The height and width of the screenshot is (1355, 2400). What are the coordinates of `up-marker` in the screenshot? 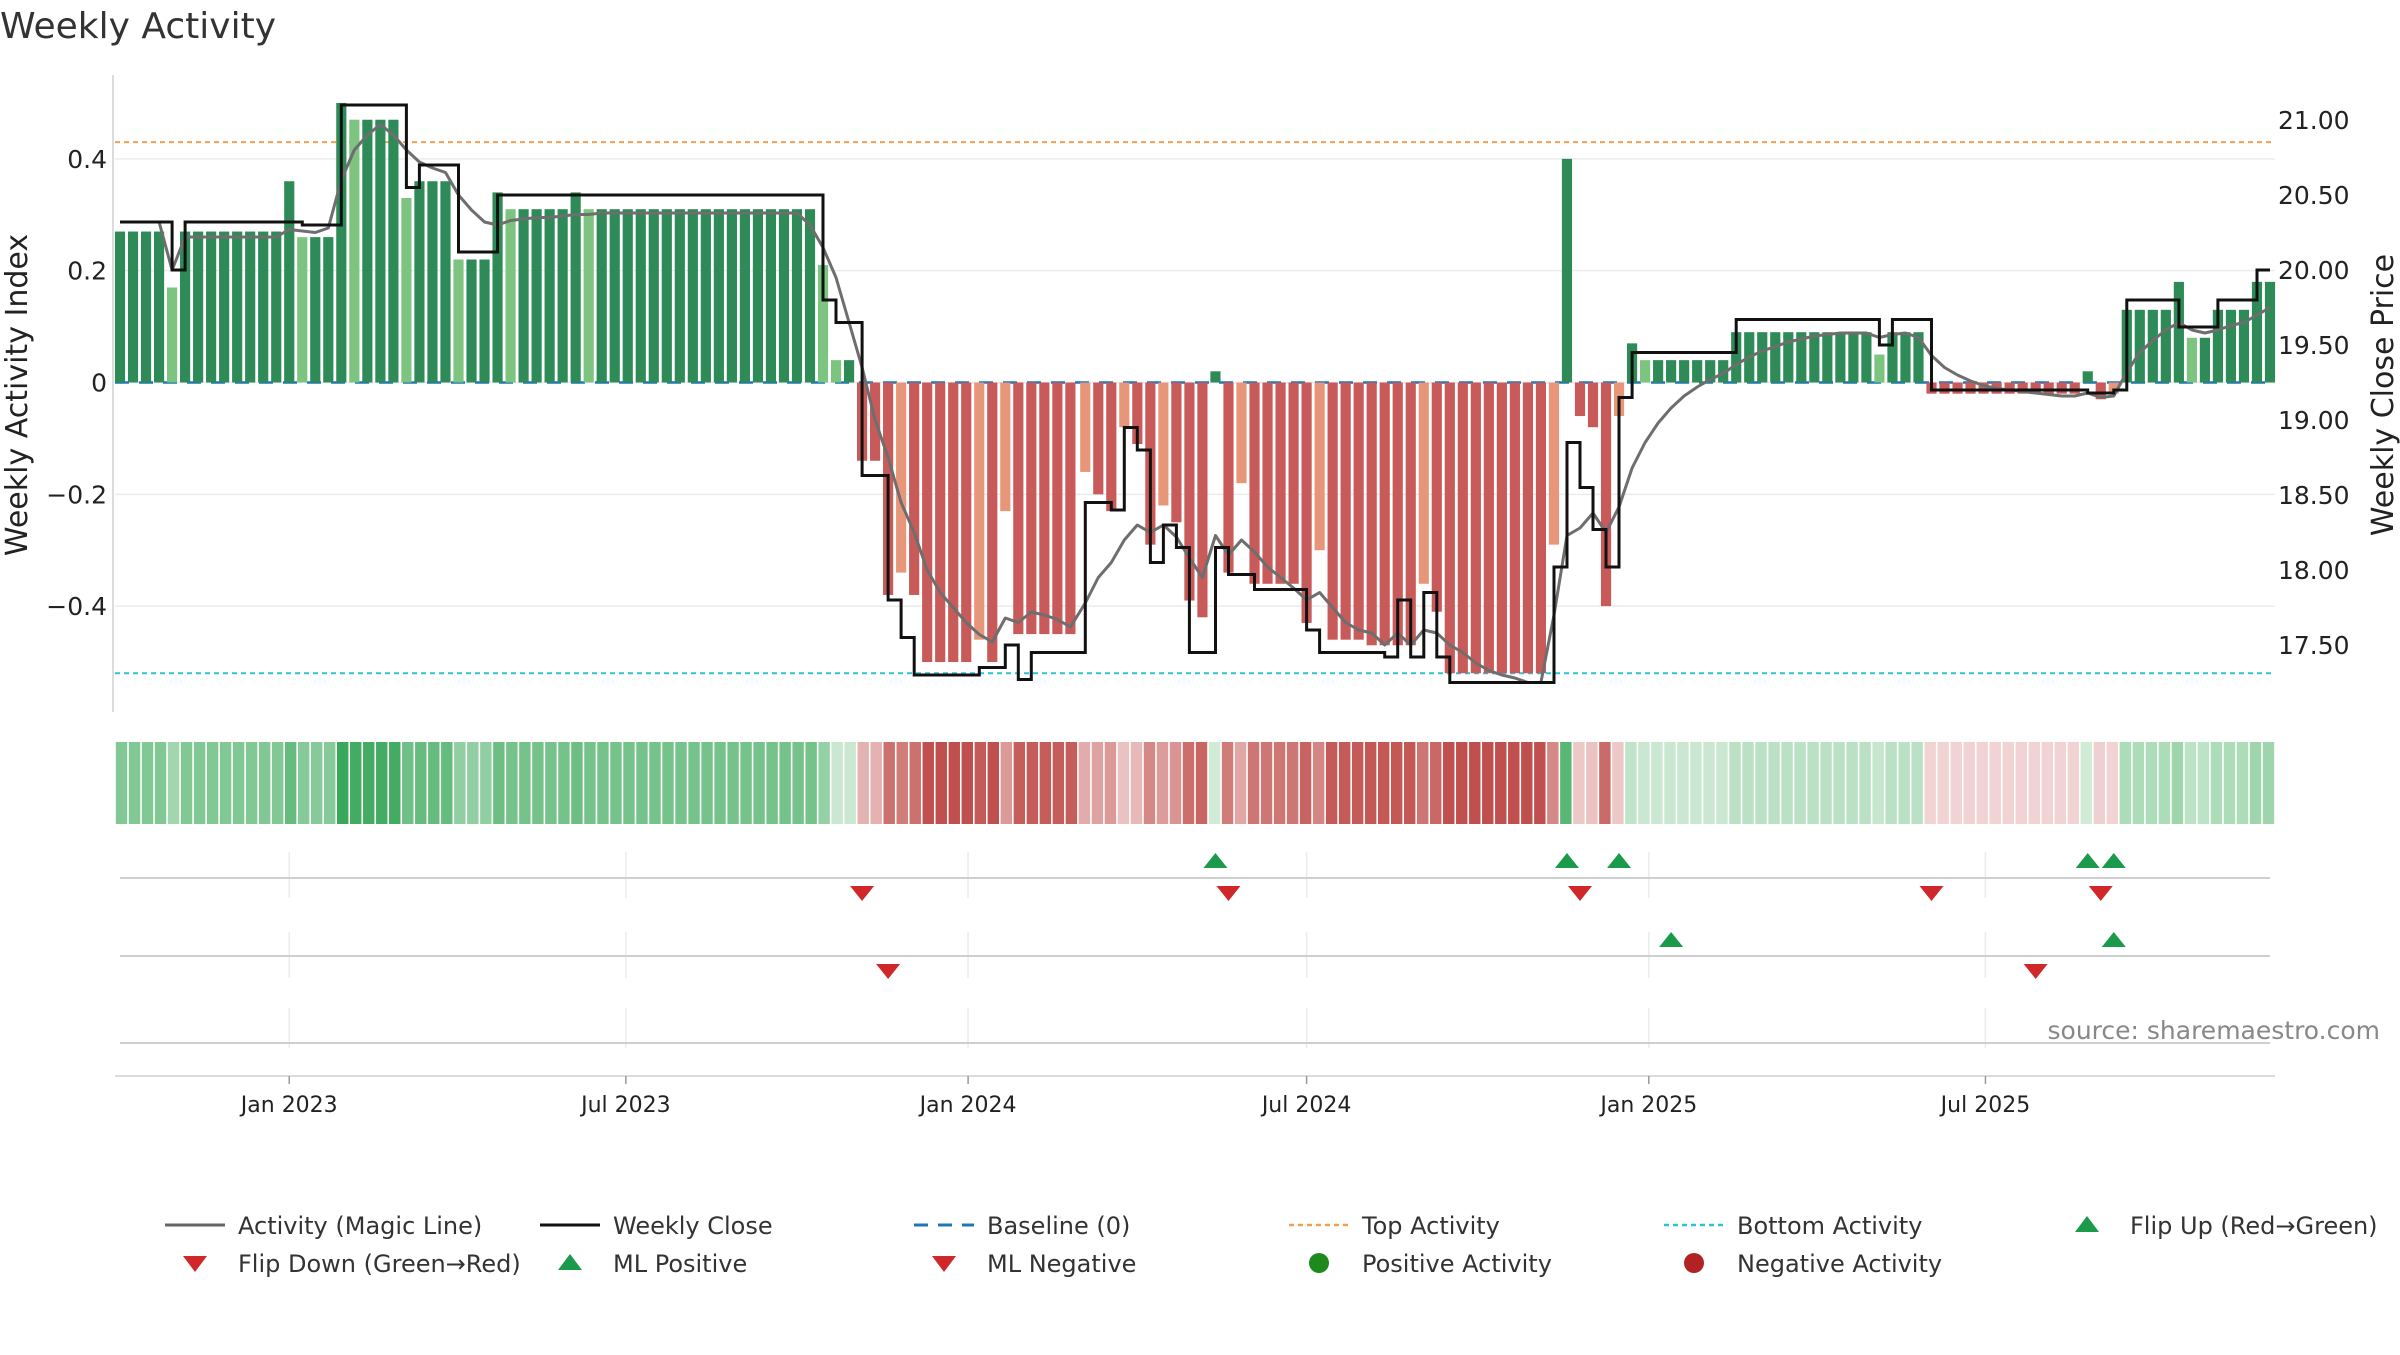 It's located at (1619, 860).